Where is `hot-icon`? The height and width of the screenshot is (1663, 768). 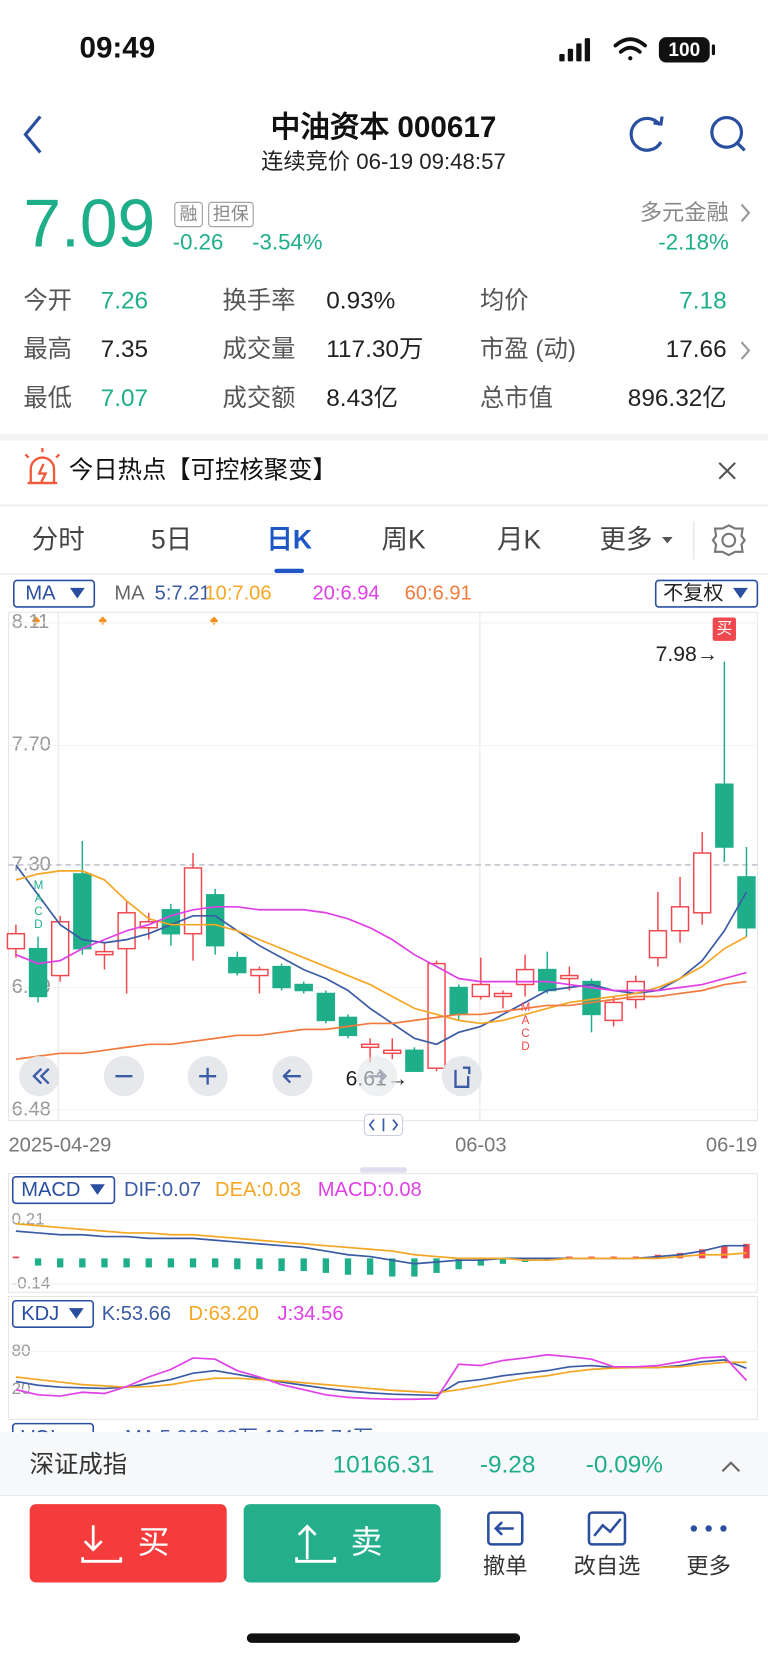
hot-icon is located at coordinates (42, 466).